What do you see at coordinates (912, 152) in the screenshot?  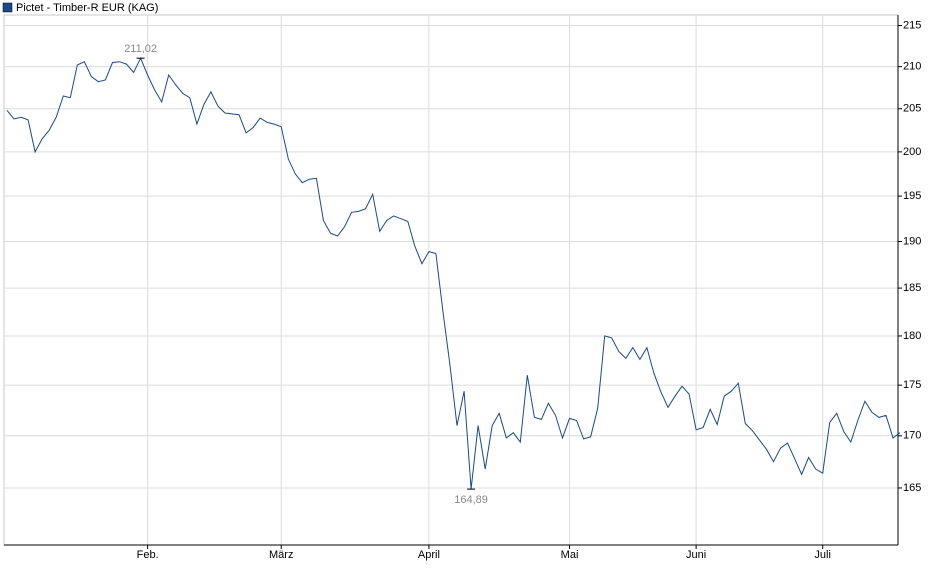 I see `y-tick-label: 200` at bounding box center [912, 152].